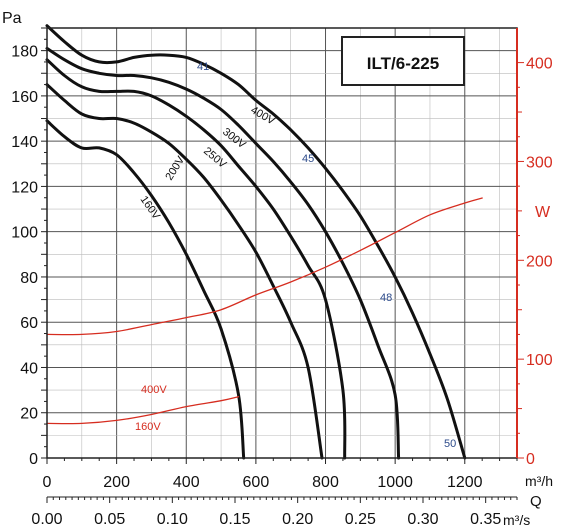 This screenshot has width=568, height=531. I want to click on left-tick-label: 20, so click(29, 414).